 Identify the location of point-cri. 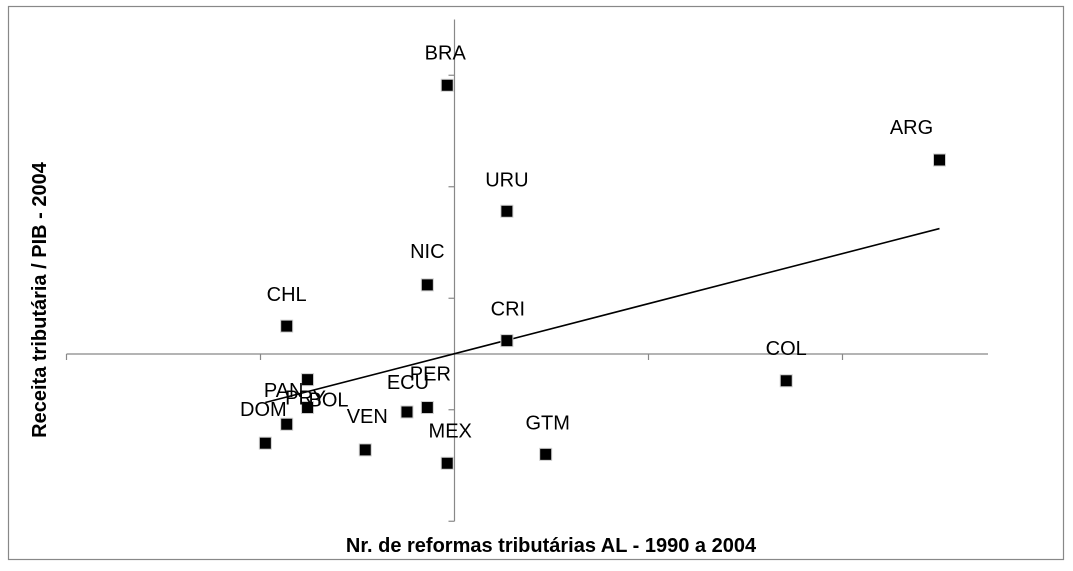
(507, 341).